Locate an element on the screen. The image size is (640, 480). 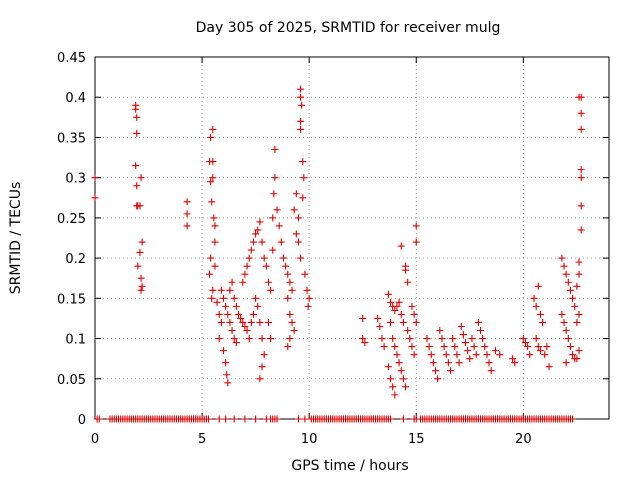
x-tick-label: 5 is located at coordinates (202, 439).